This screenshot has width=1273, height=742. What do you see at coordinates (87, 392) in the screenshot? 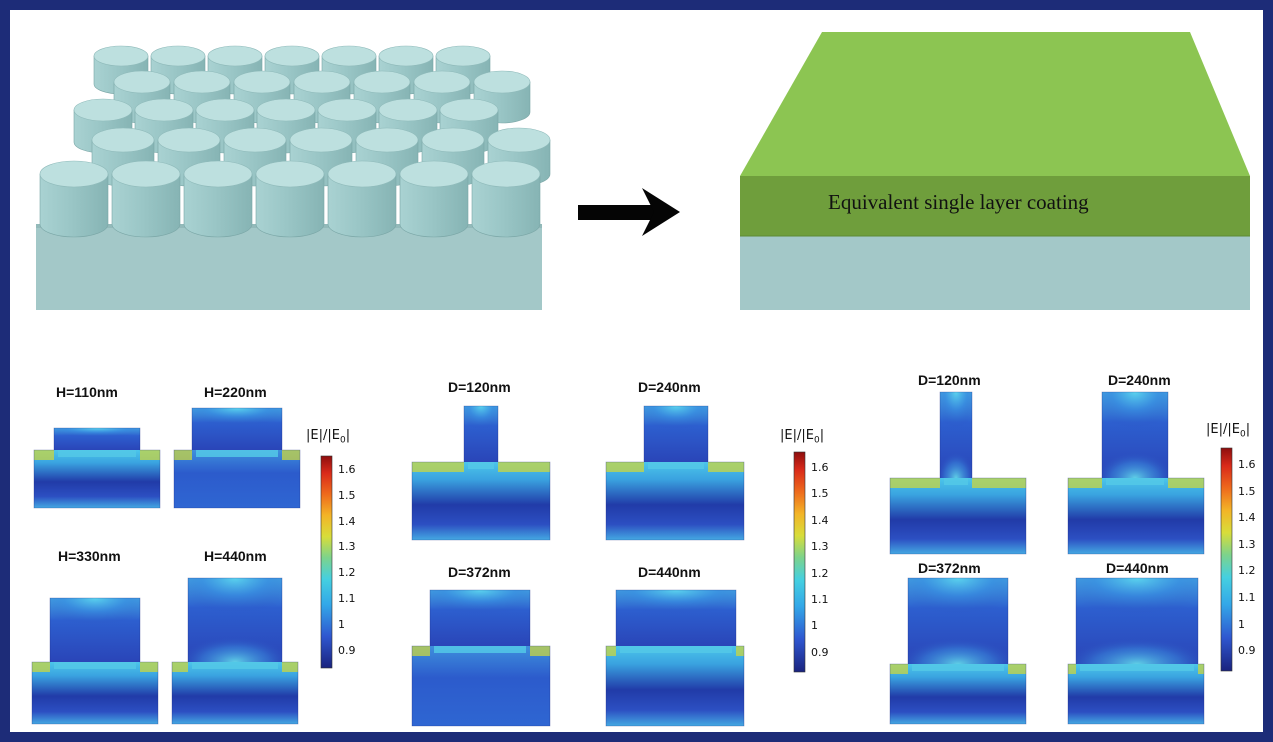
I see `field-label: H=110nm` at bounding box center [87, 392].